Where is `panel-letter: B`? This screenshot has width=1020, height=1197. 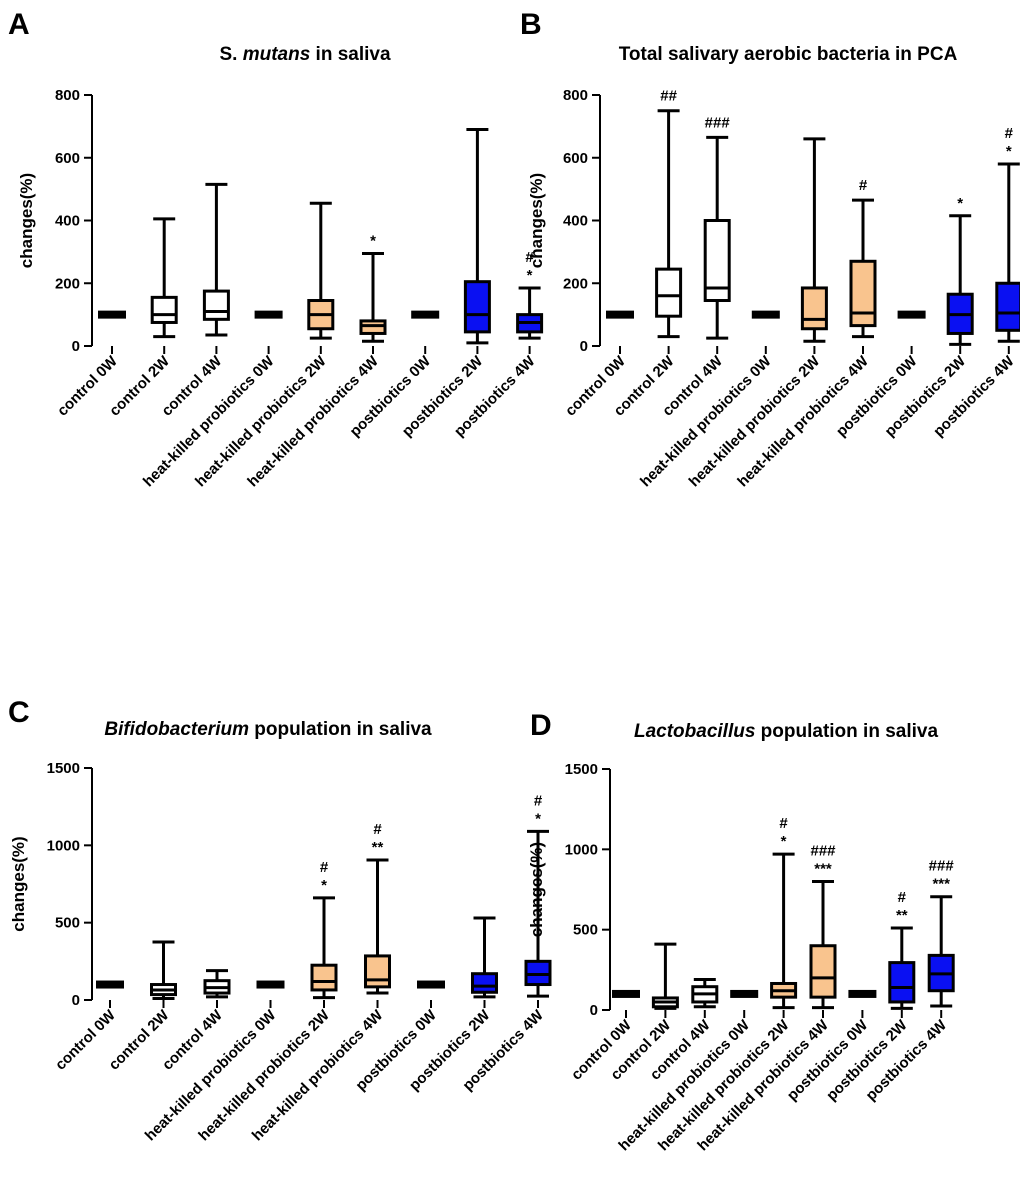 panel-letter: B is located at coordinates (531, 24).